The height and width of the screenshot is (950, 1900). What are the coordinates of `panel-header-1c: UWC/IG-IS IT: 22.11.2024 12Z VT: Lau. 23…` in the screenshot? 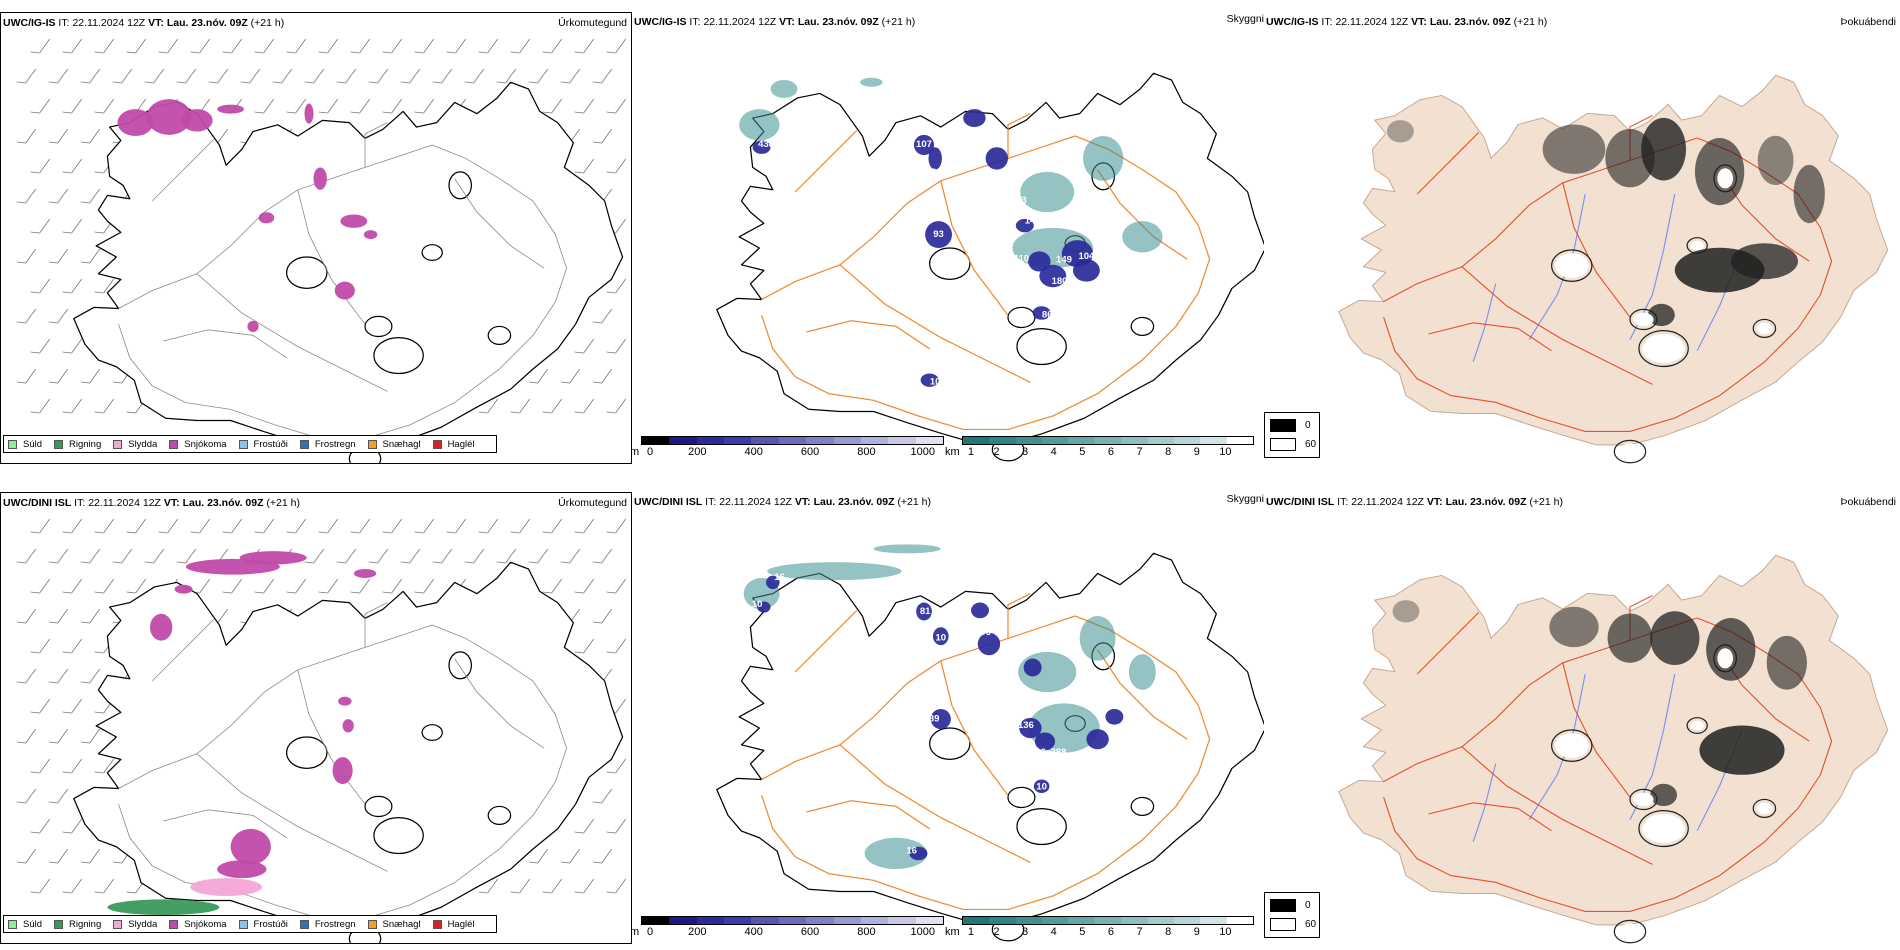 It's located at (1407, 22).